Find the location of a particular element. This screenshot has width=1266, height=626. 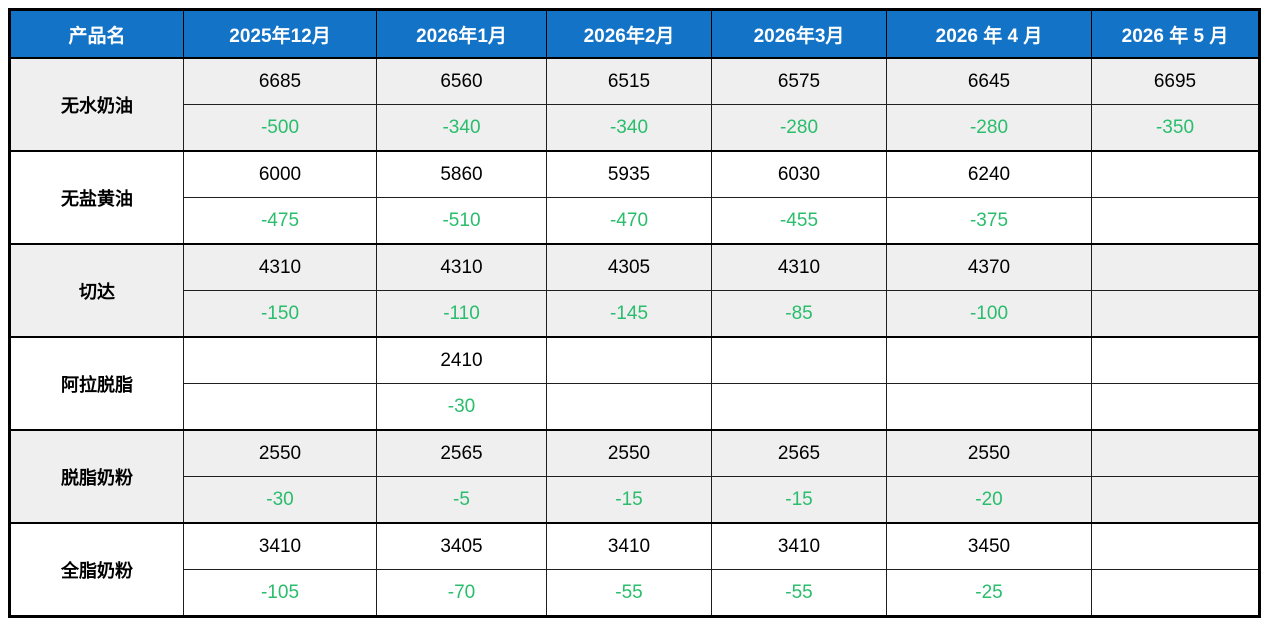

column-header-month-2: 2026年1月 is located at coordinates (461, 34).